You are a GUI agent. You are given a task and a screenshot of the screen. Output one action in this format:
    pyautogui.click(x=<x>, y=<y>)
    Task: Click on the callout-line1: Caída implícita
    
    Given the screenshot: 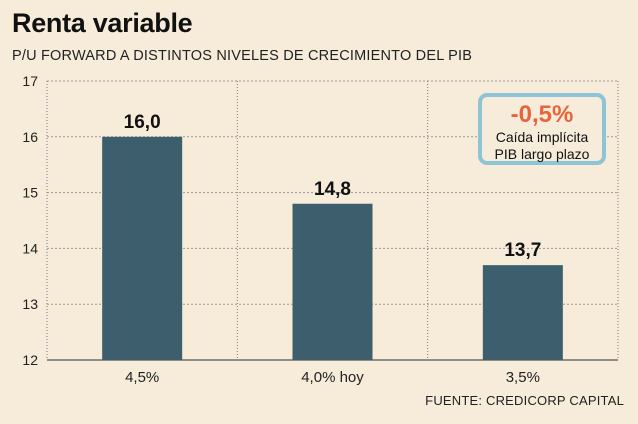 What is the action you would take?
    pyautogui.click(x=542, y=137)
    